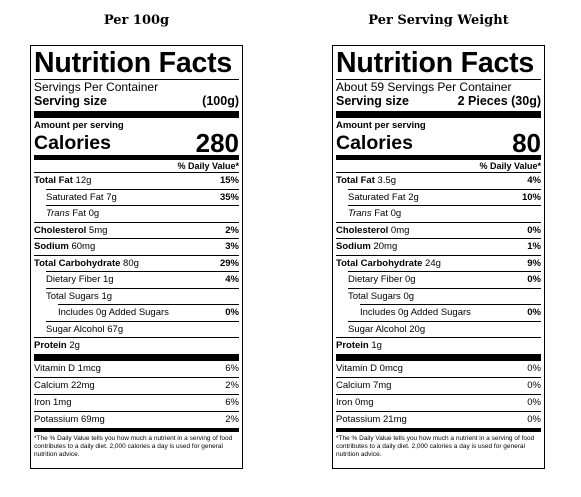 This screenshot has height=497, width=581. What do you see at coordinates (83, 180) in the screenshot?
I see `nutrient-amount: 12g` at bounding box center [83, 180].